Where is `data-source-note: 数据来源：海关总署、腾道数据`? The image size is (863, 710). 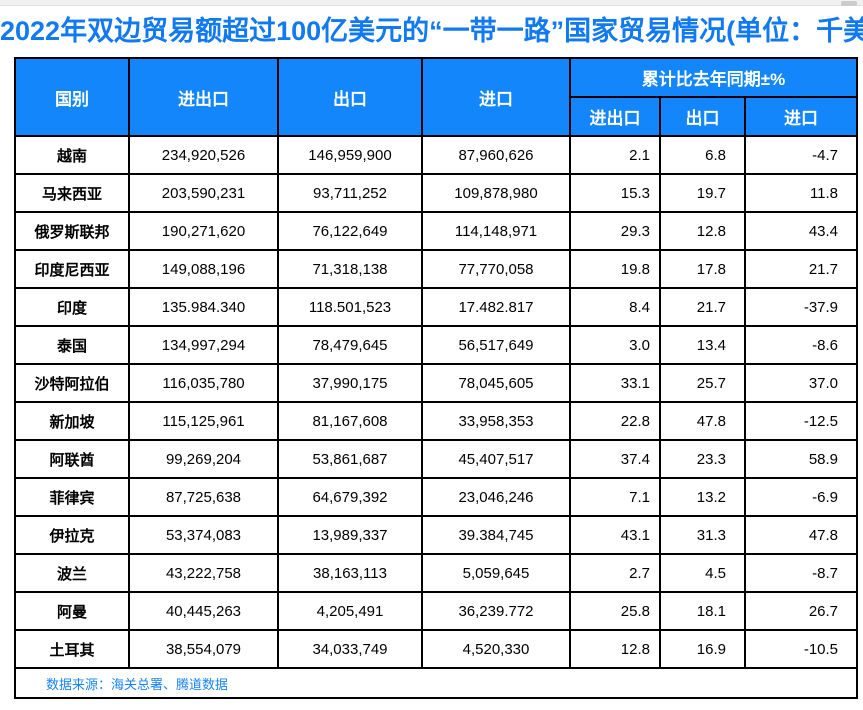
data-source-note: 数据来源：海关总署、腾道数据 is located at coordinates (436, 683).